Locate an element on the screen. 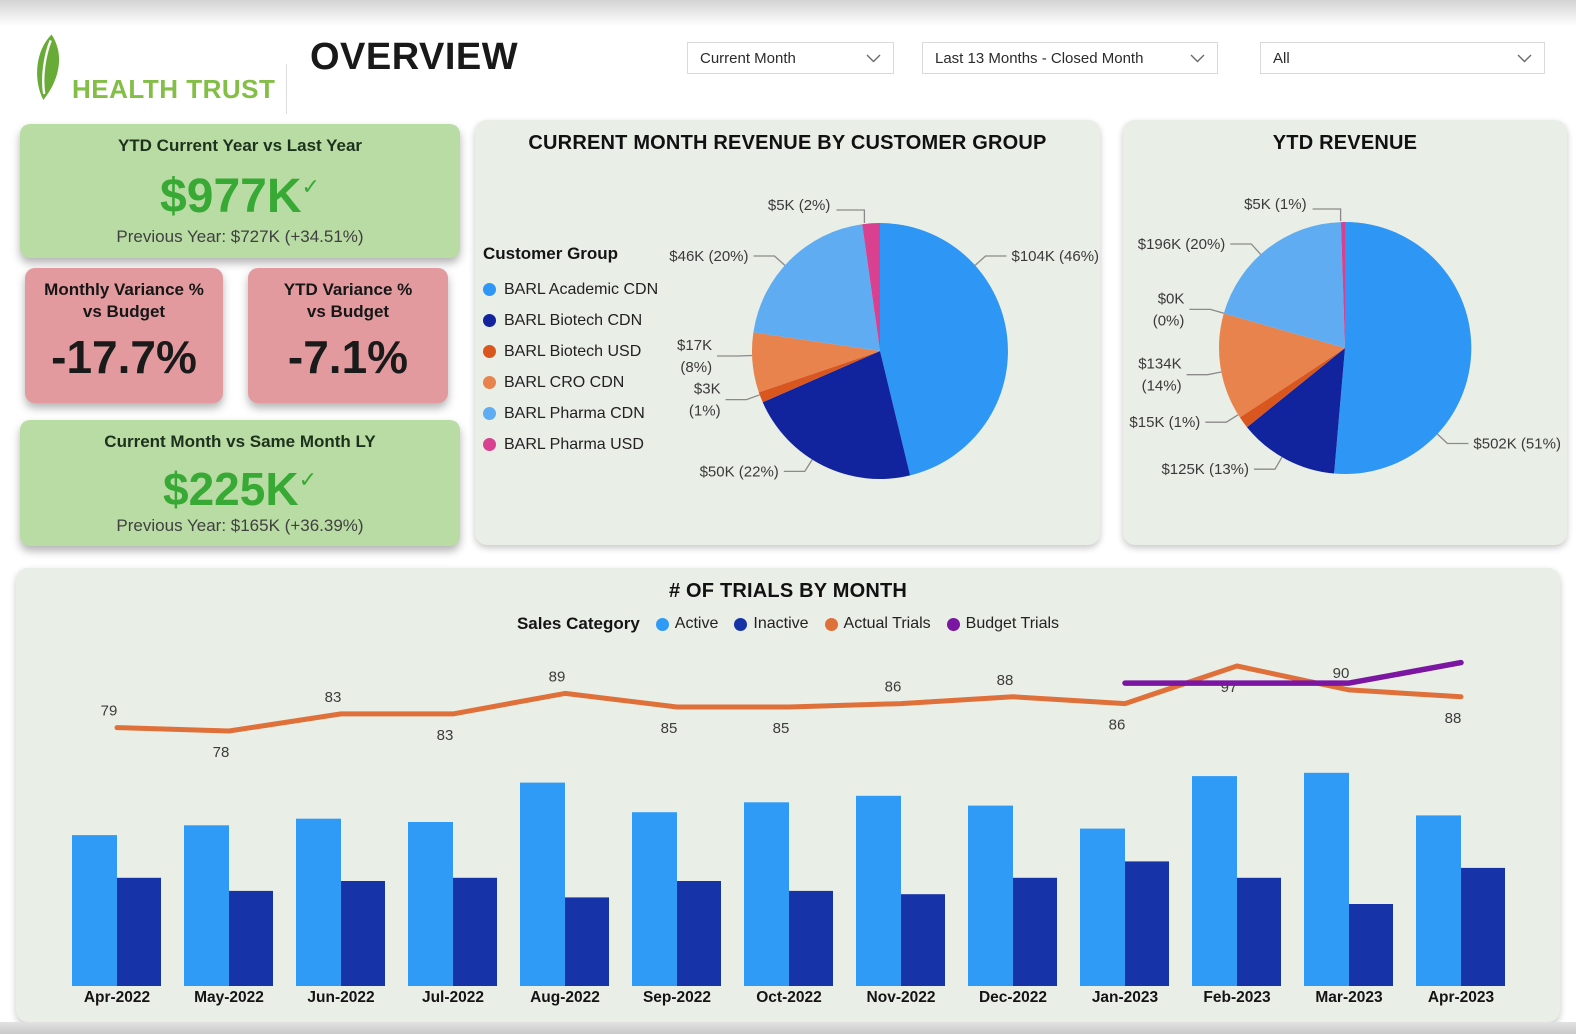 This screenshot has width=1576, height=1034. bar-inactive-oct-2022 is located at coordinates (811, 938).